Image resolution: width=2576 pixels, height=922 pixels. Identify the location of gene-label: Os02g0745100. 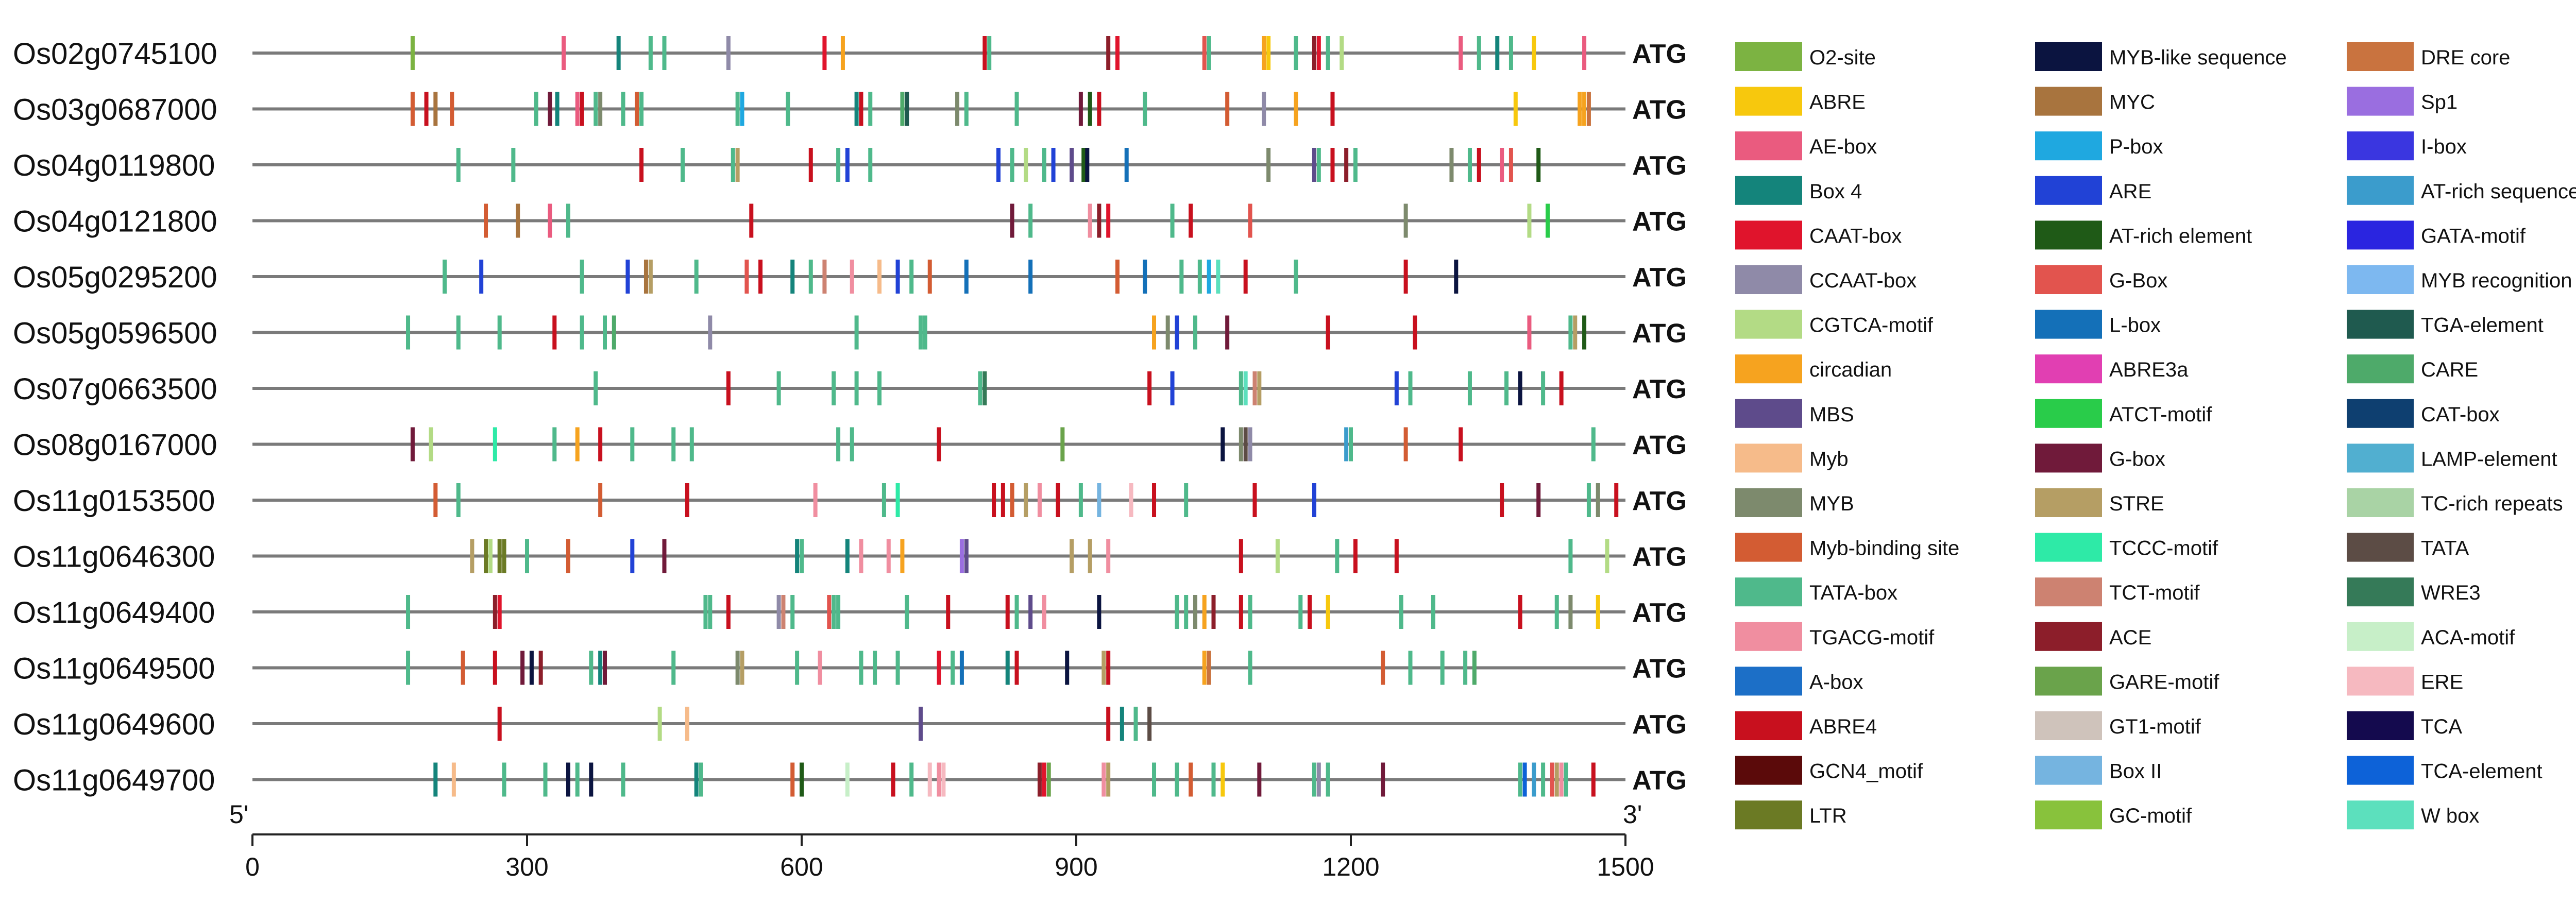
(115, 54).